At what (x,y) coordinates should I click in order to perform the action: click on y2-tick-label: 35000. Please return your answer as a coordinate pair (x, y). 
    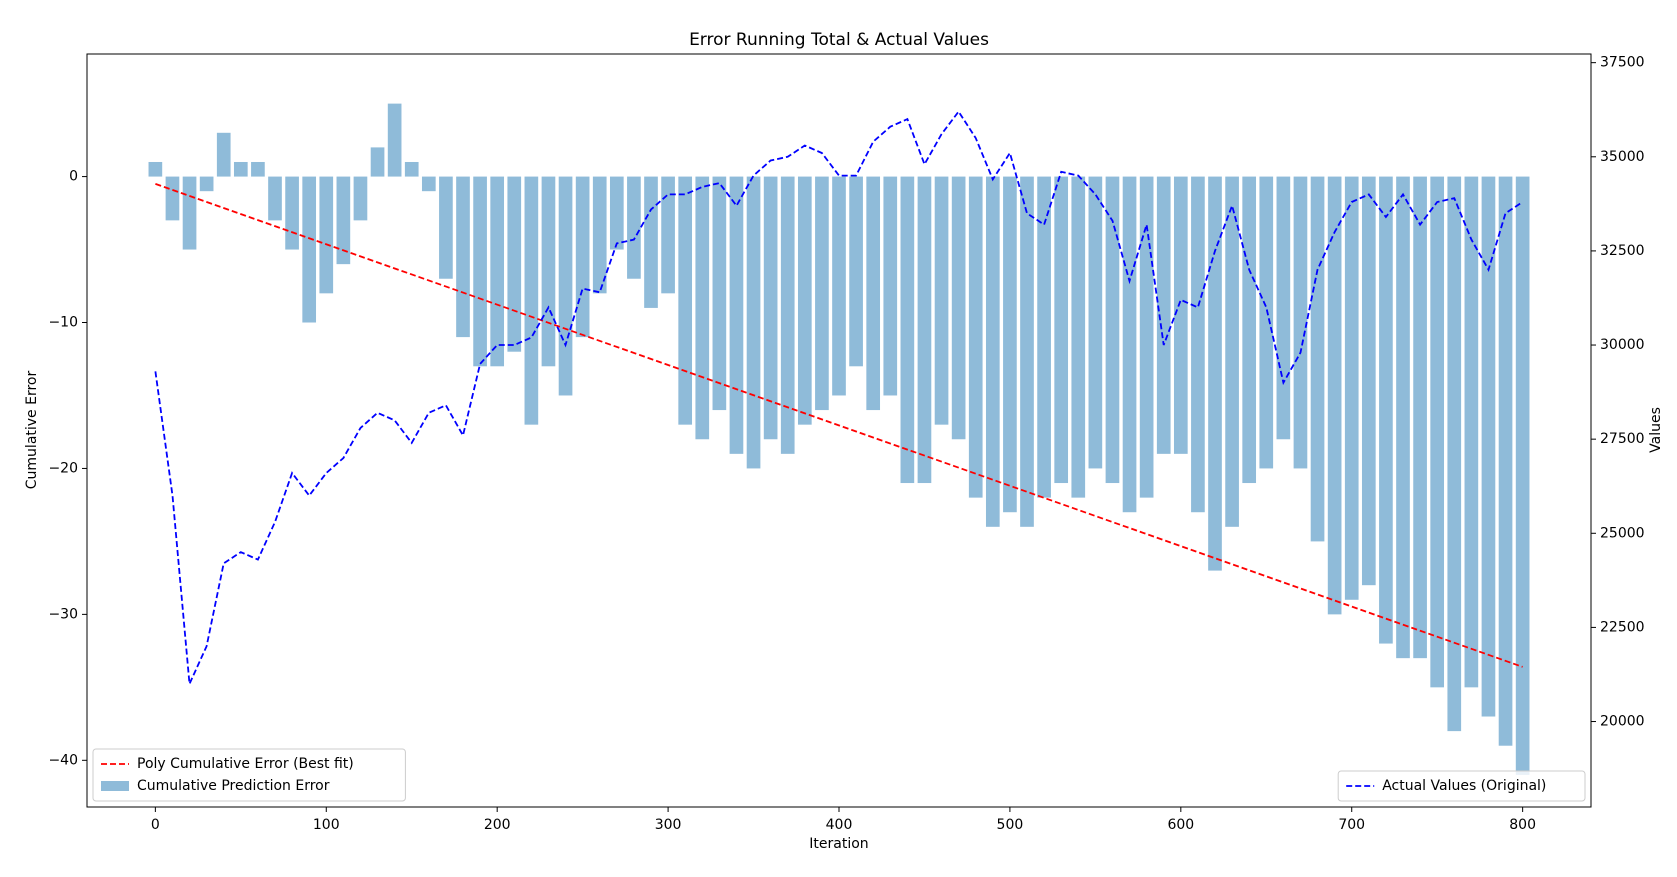
    Looking at the image, I should click on (1622, 157).